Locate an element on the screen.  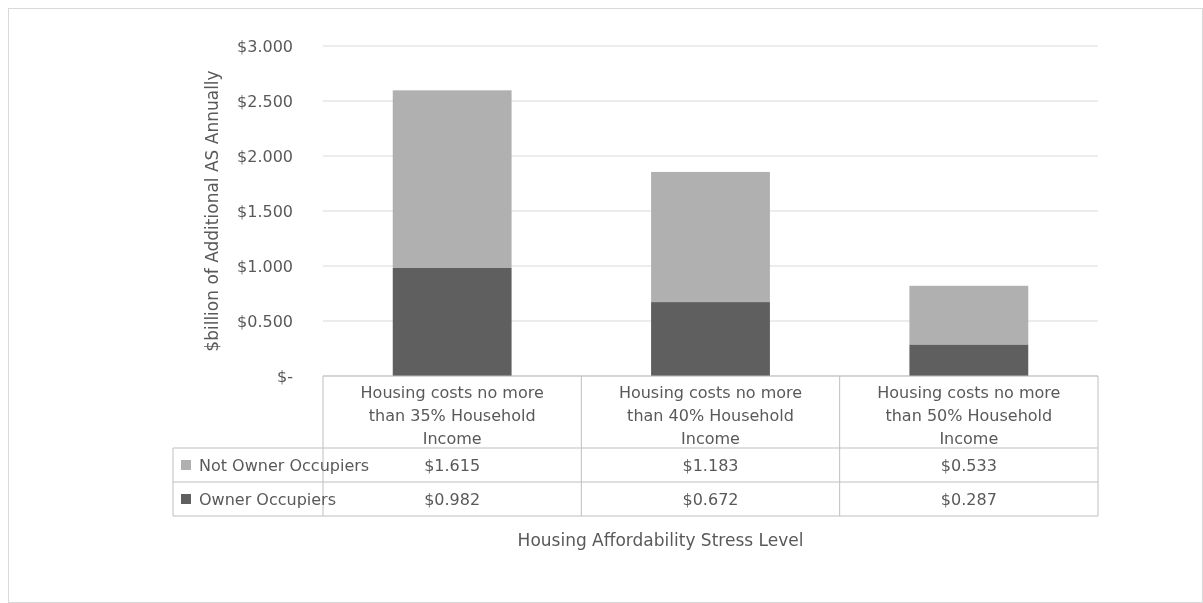
x-tick-label: Housing costs no more than 40% Household Income is located at coordinates (710, 415).